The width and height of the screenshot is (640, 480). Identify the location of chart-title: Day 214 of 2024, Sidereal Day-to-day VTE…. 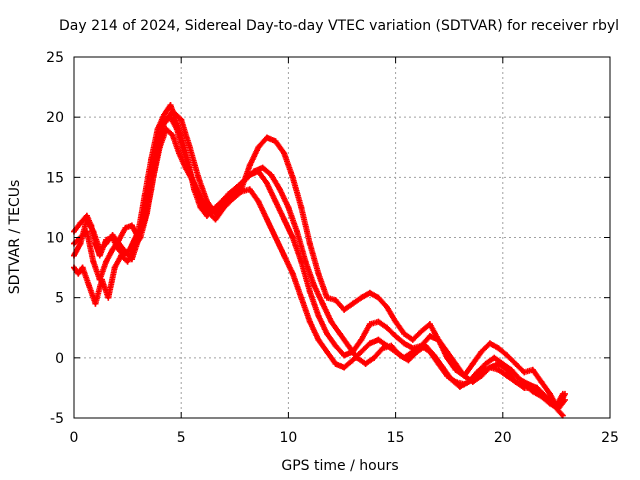
(339, 26).